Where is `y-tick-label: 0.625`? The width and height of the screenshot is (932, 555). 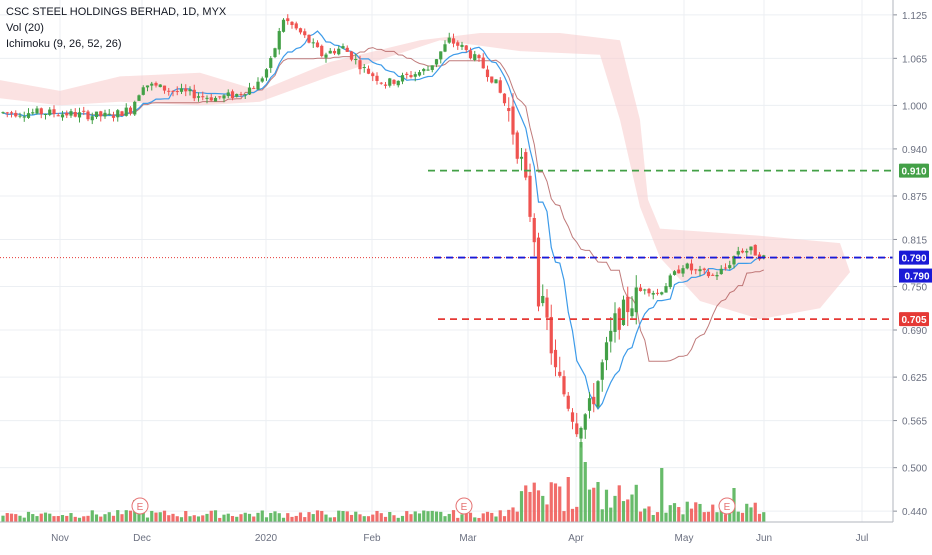 y-tick-label: 0.625 is located at coordinates (914, 378).